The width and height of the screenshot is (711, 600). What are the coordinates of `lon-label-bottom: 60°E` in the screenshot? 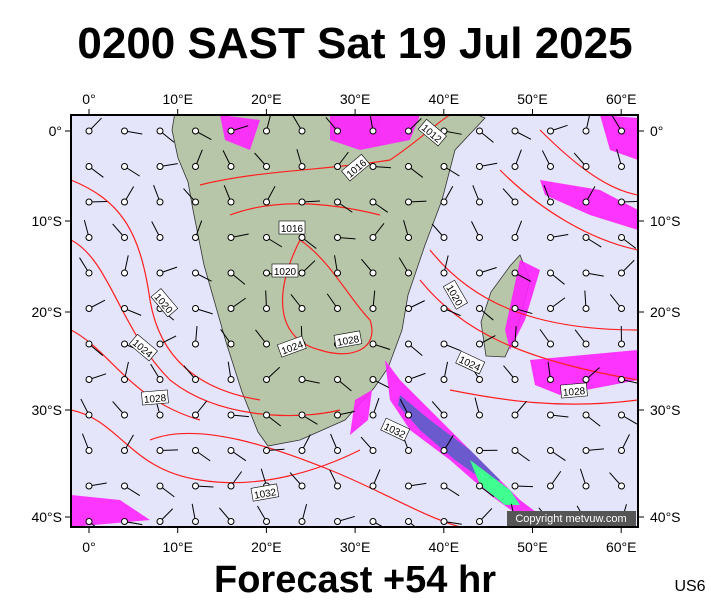 It's located at (621, 547).